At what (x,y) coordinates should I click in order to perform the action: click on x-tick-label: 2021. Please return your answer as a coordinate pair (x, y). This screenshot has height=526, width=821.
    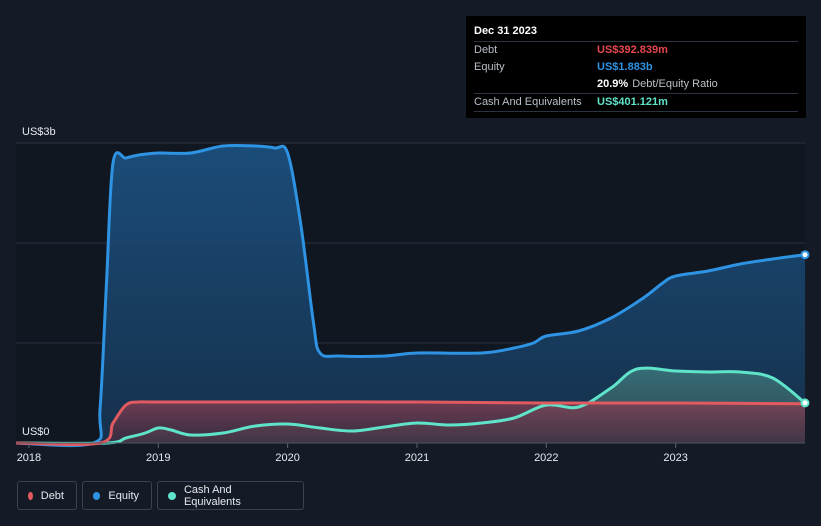
    Looking at the image, I should click on (417, 458).